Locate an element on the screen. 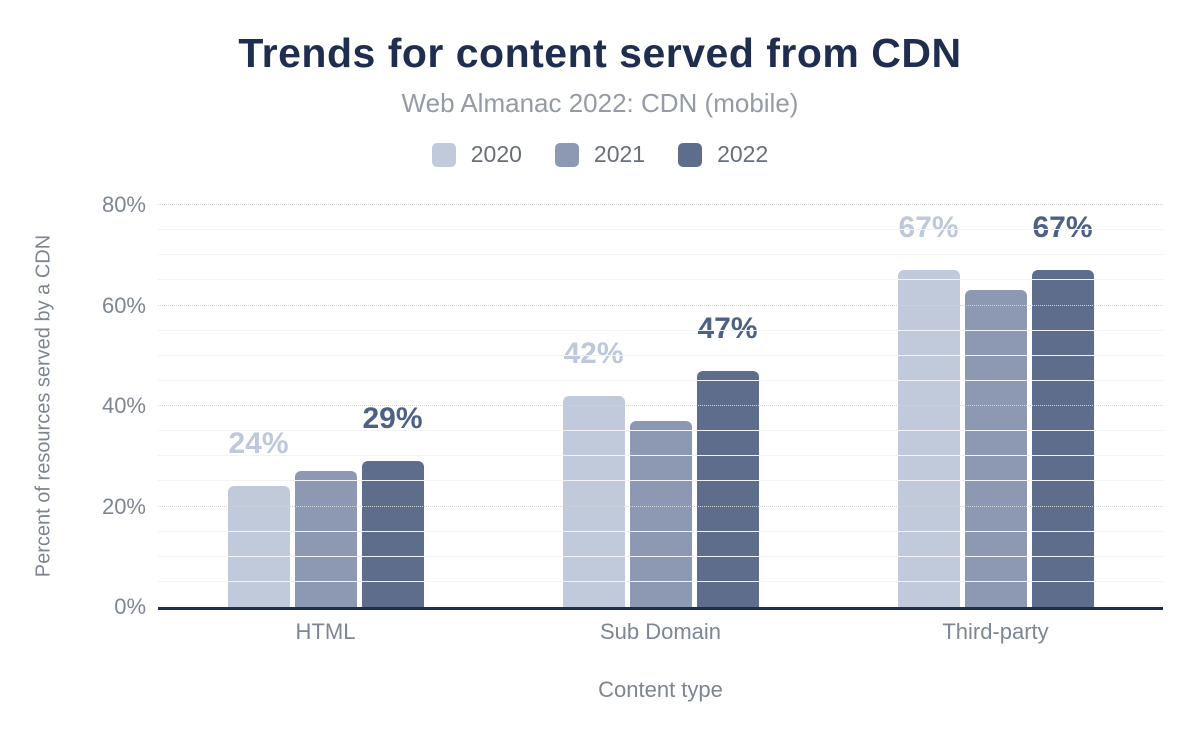 The image size is (1200, 742). legend: 2020 2021 2022 is located at coordinates (600, 154).